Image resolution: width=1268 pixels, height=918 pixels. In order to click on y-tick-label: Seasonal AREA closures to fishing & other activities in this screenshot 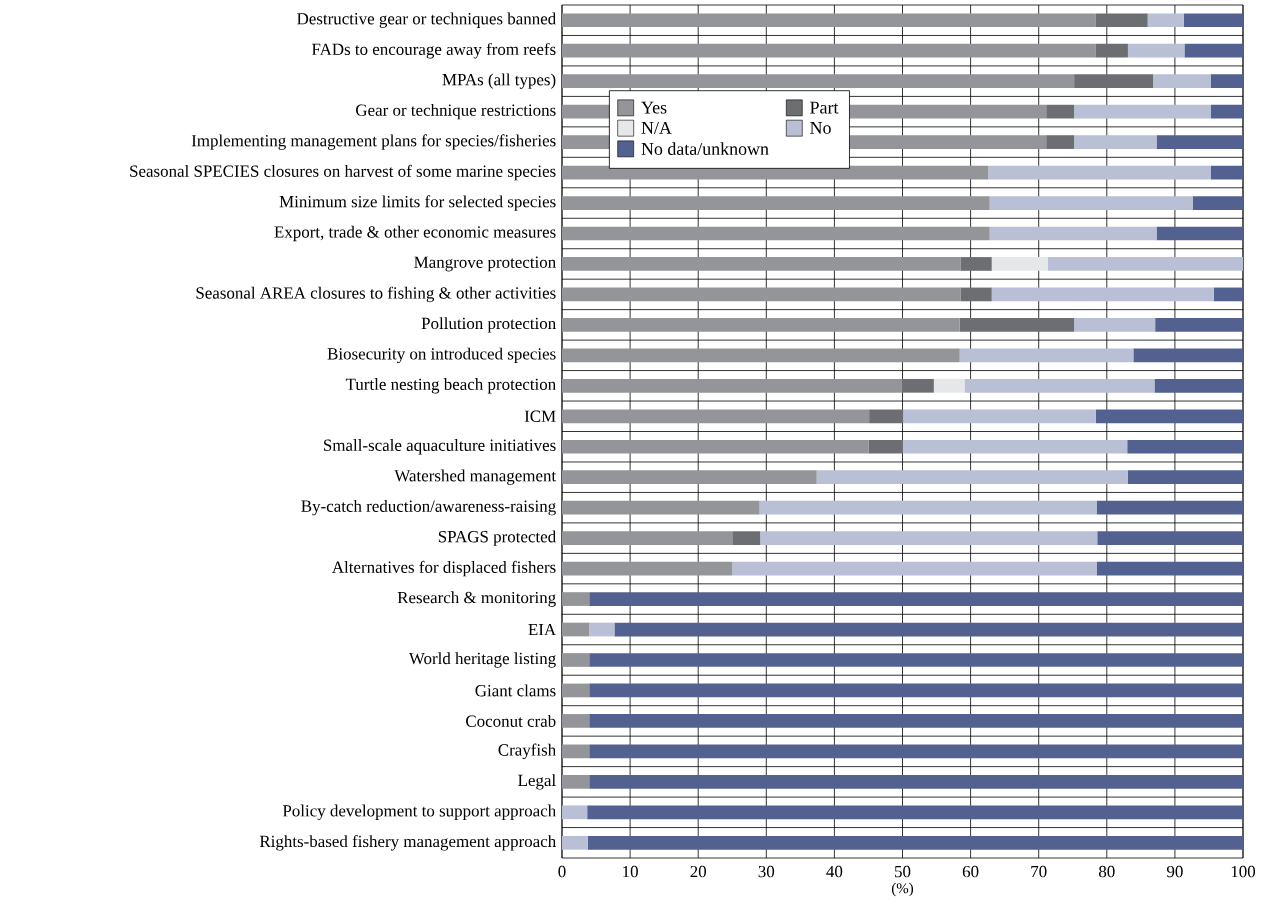, I will do `click(376, 294)`.